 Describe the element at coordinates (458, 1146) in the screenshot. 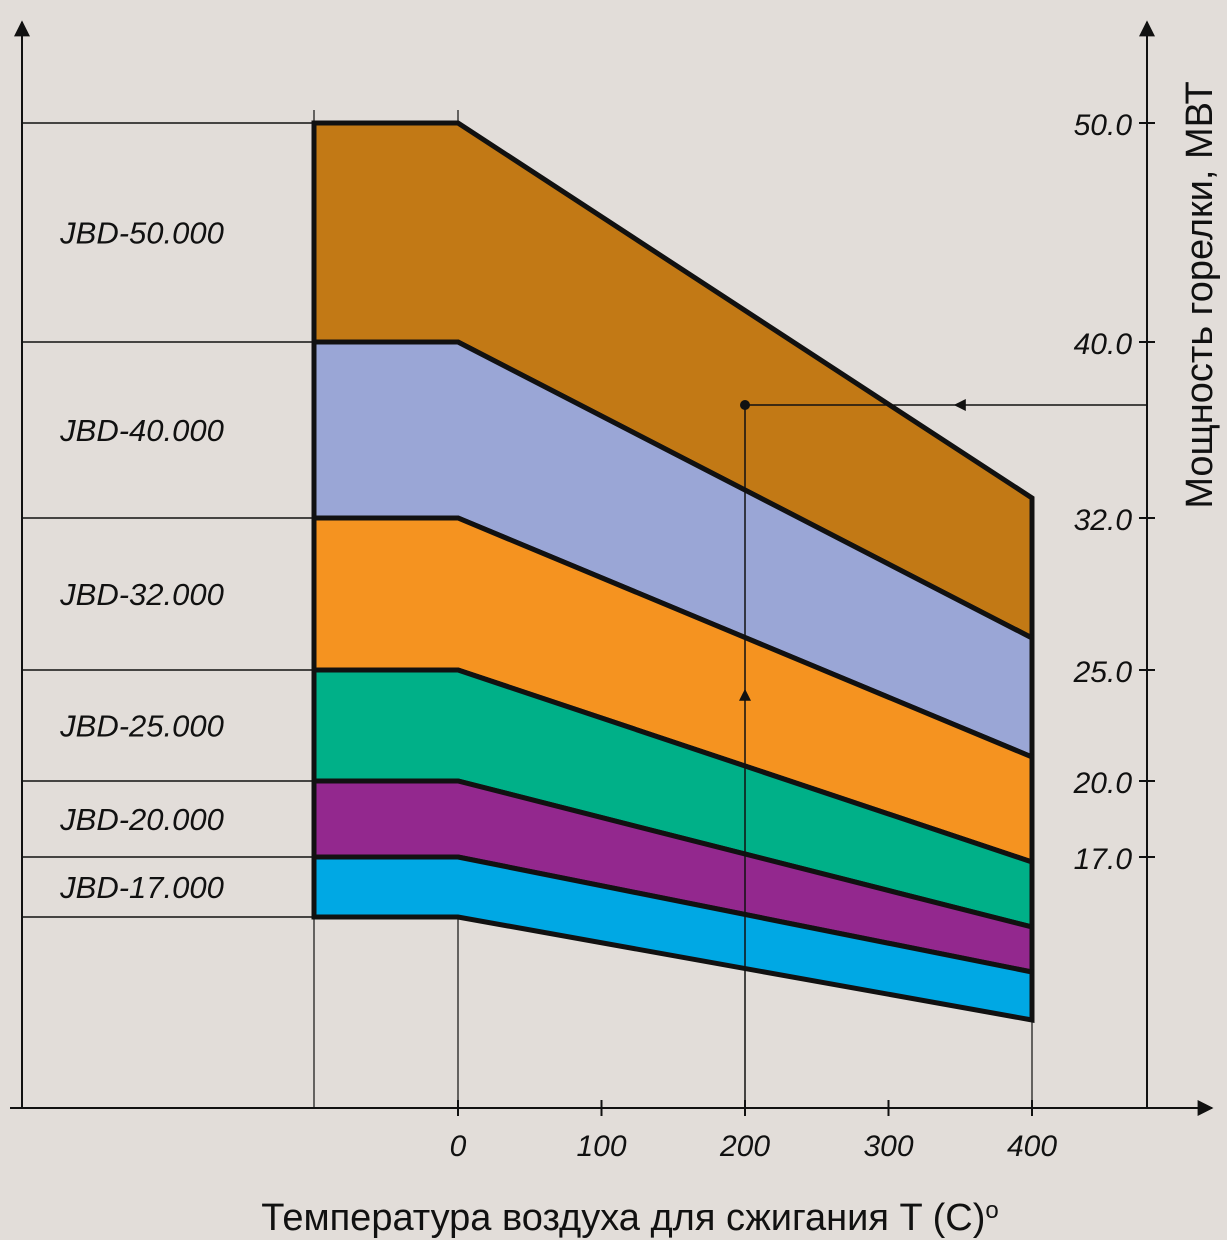

I see `x-tick-label: 0` at that location.